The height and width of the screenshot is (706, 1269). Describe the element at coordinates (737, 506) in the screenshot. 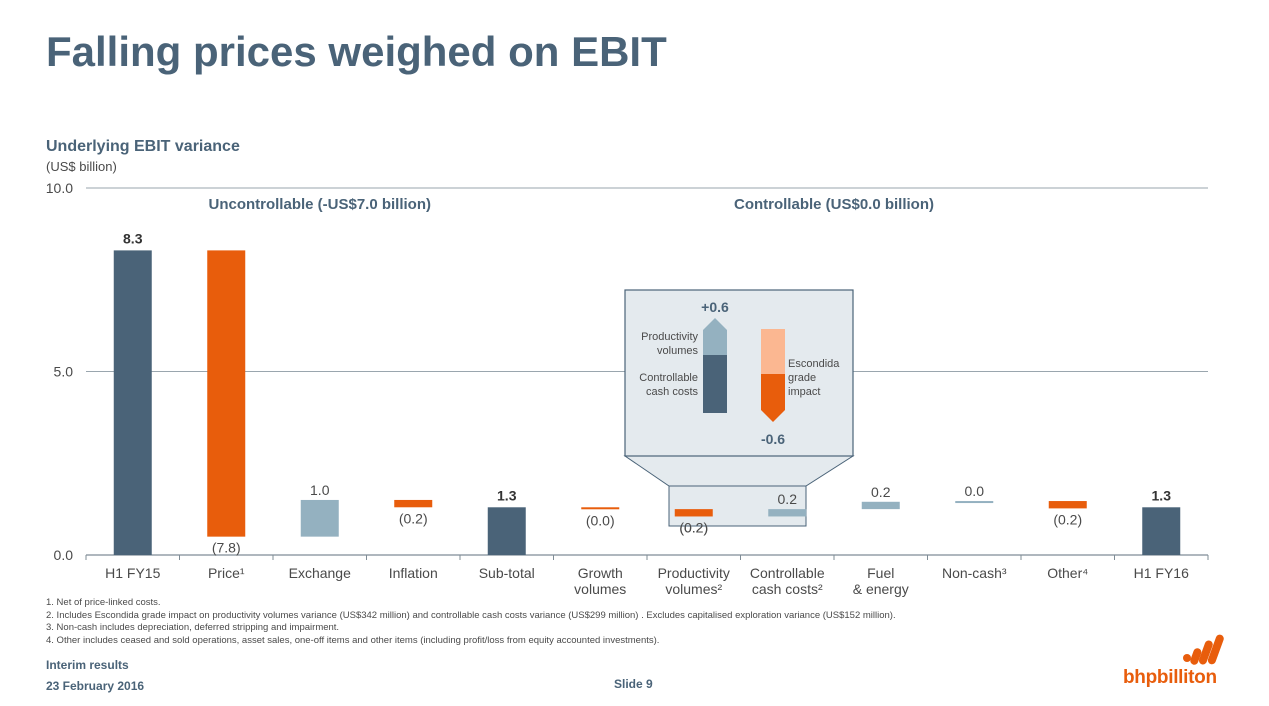

I see `inset-highlight` at that location.